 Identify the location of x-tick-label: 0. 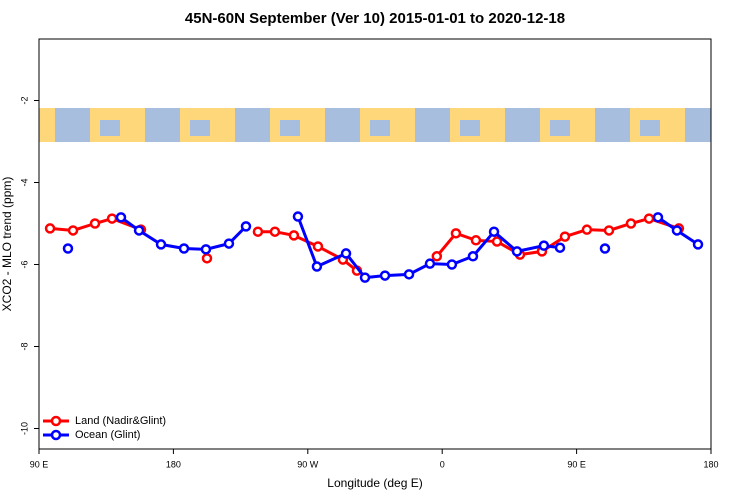
(442, 464).